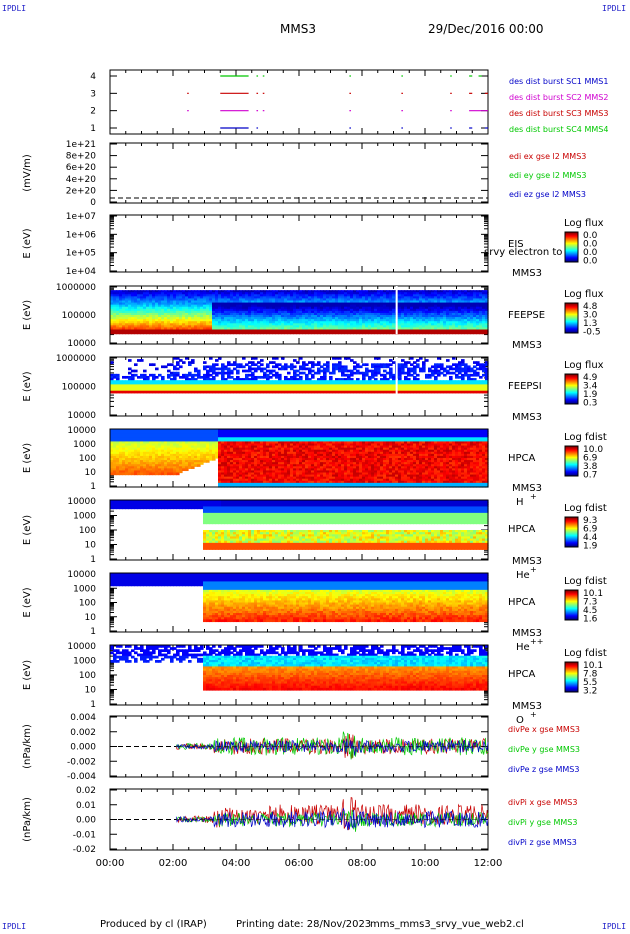  Describe the element at coordinates (558, 97) in the screenshot. I see `legend-burst-sc2: des dist burst SC2 MMS2` at that location.